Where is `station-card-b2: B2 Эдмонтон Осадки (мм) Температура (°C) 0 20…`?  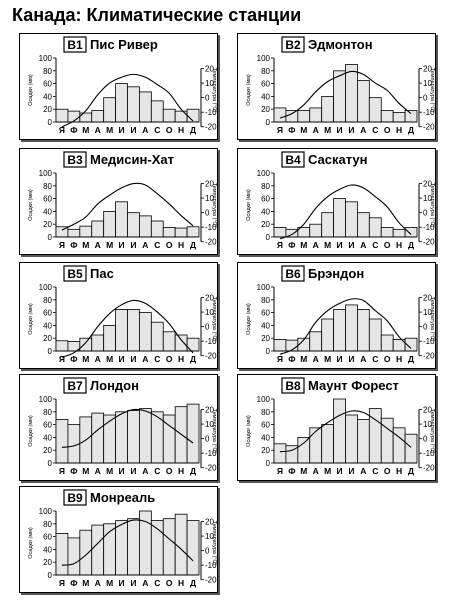 station-card-b2: B2 Эдмонтон Осадки (мм) Температура (°C) 0 20… is located at coordinates (336, 86).